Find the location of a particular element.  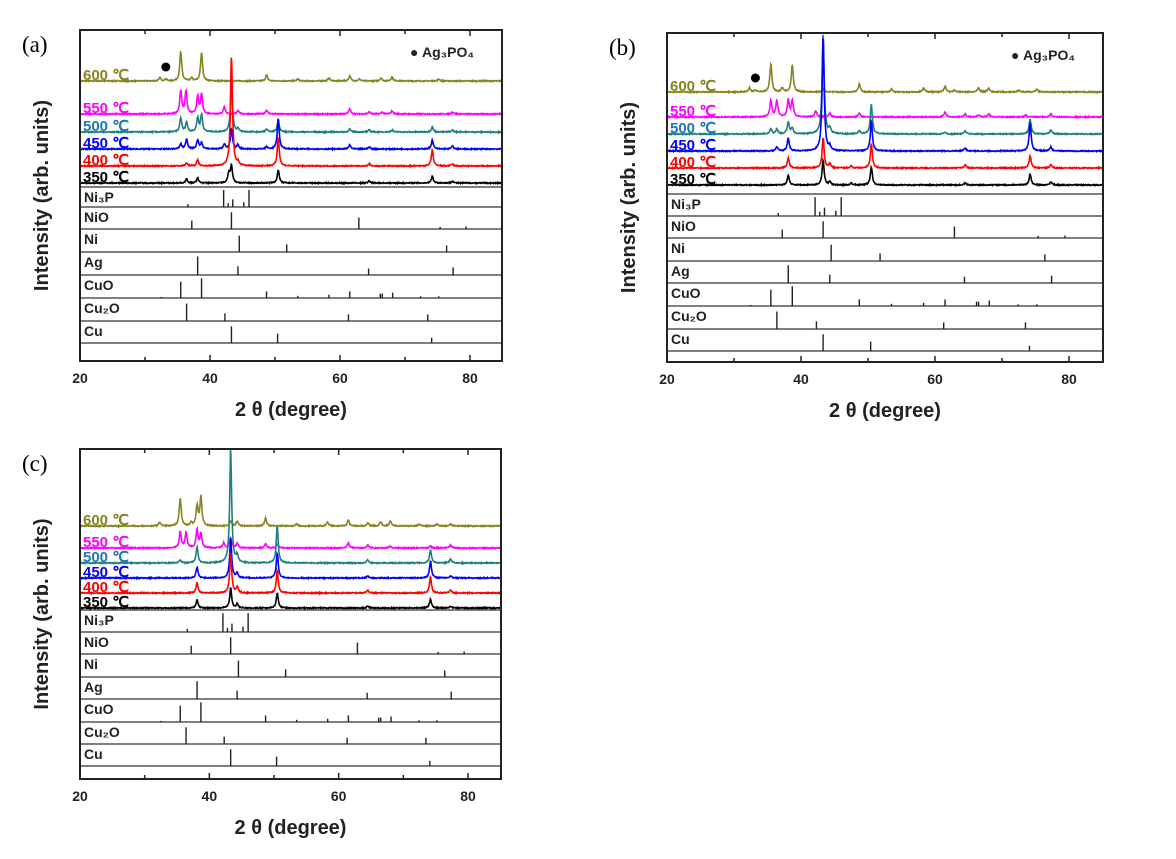

panel-label: (a) is located at coordinates (35, 44).